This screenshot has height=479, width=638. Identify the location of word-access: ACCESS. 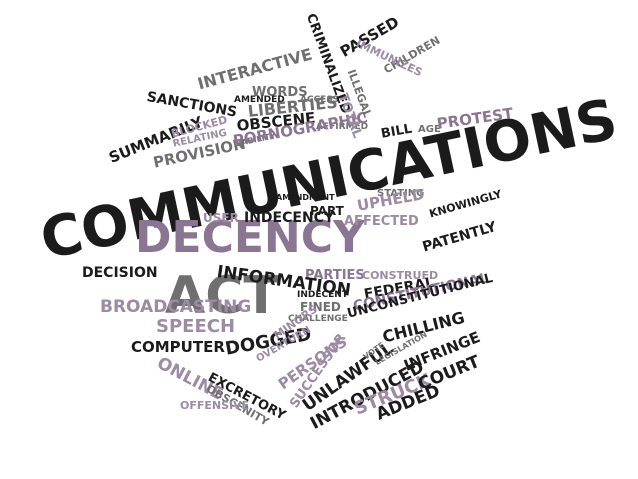
(319, 100).